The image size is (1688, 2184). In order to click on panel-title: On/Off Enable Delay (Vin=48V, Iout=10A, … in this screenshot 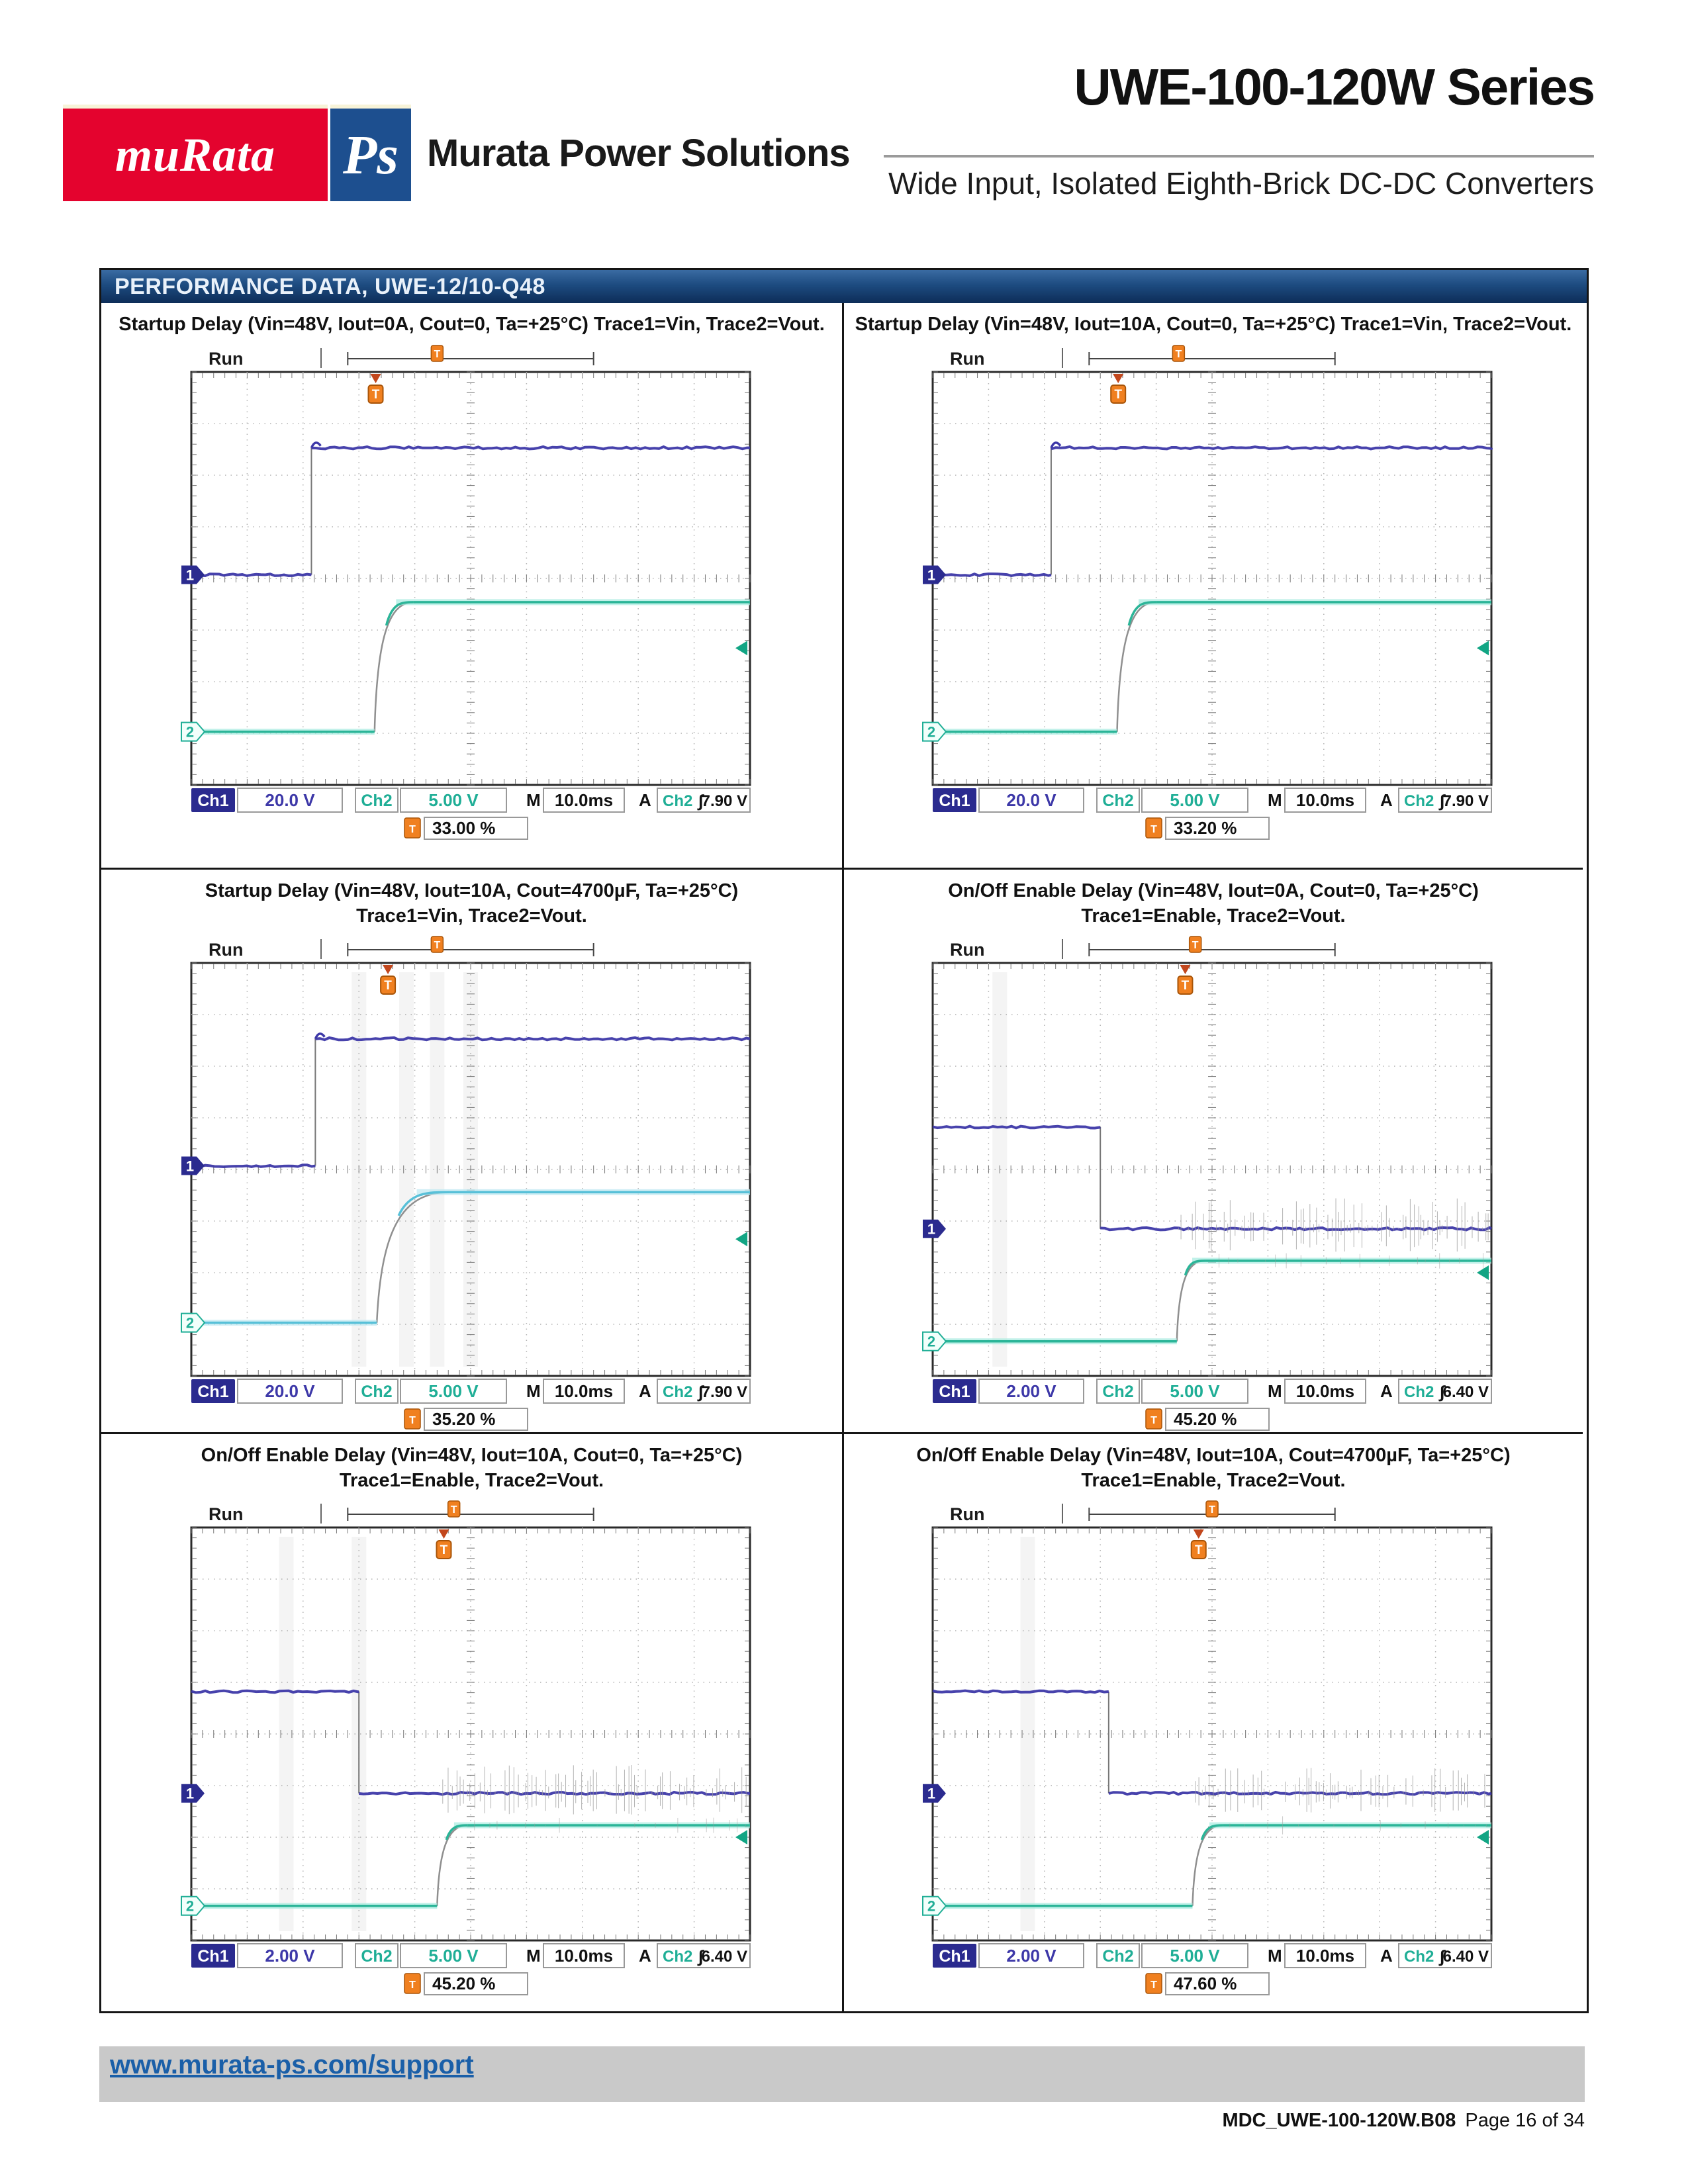, I will do `click(1213, 1456)`.